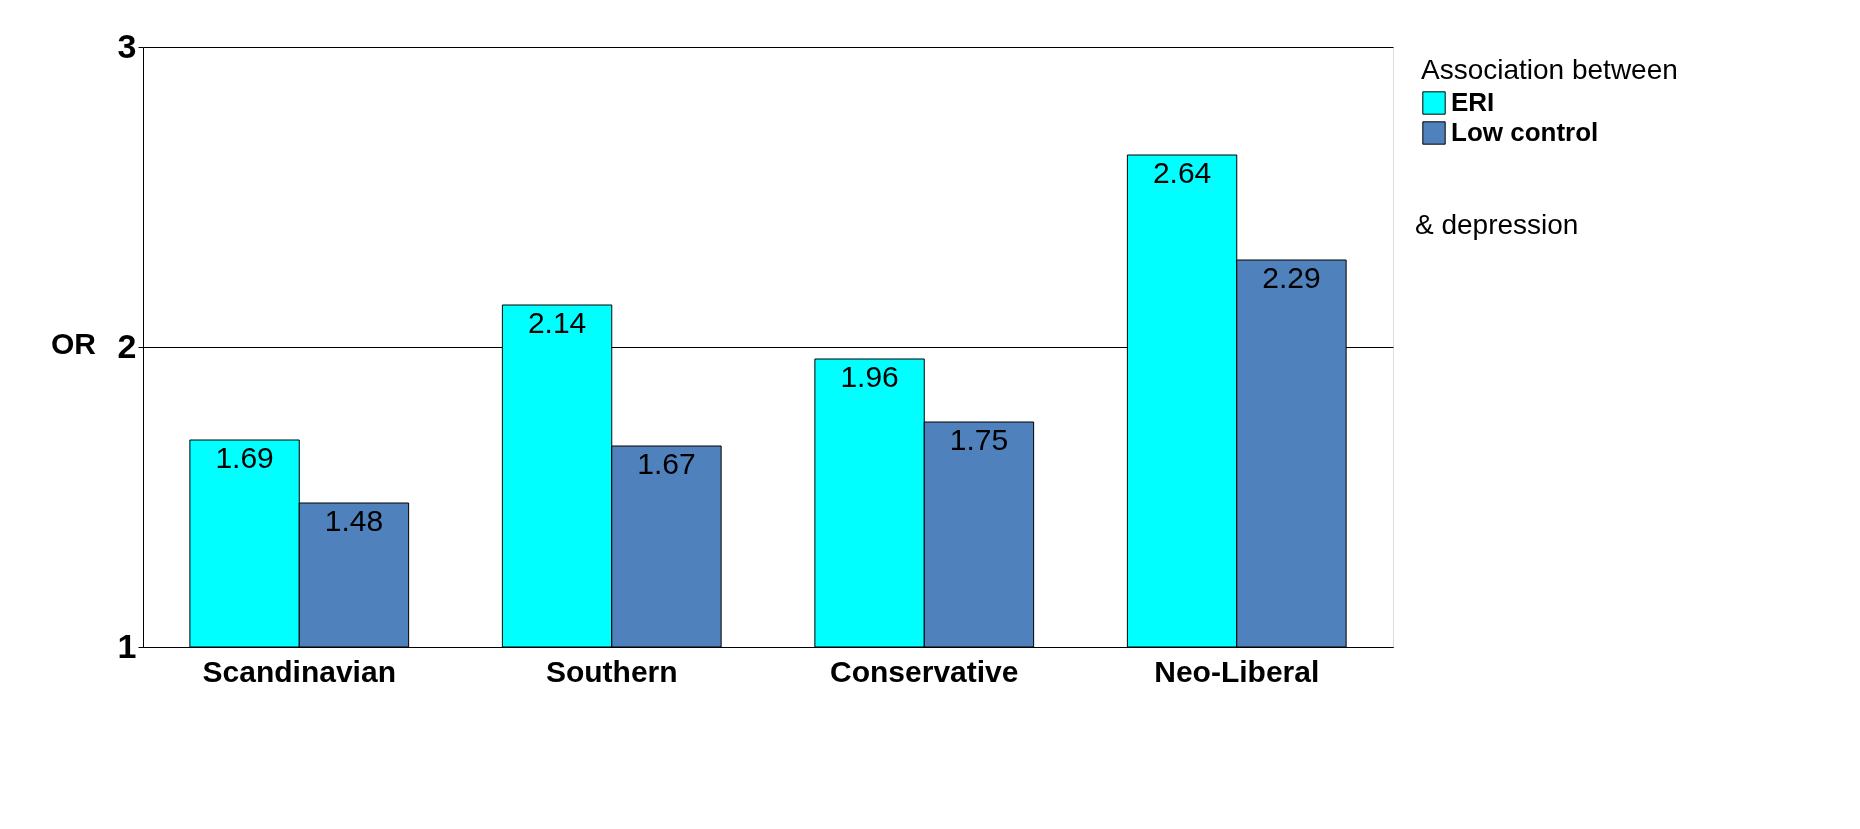  I want to click on x-tick-label: Conservative, so click(924, 671).